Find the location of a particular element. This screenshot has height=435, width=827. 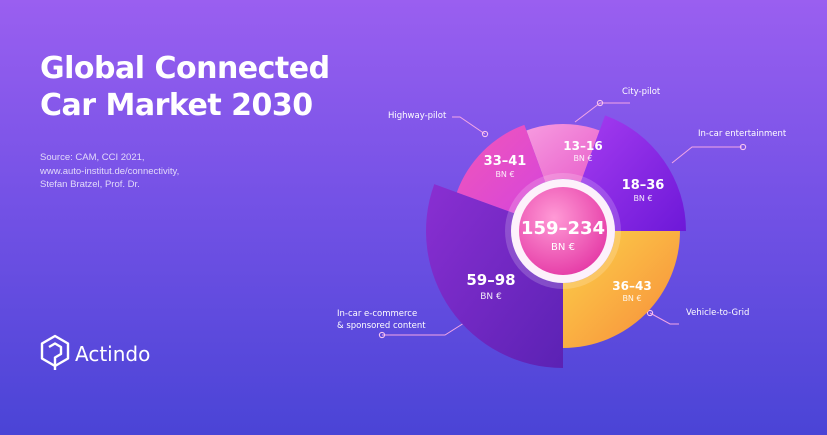

category-label-in-car-e-commerce-sponsored-content-line-2: & sponsored content is located at coordinates (381, 326).